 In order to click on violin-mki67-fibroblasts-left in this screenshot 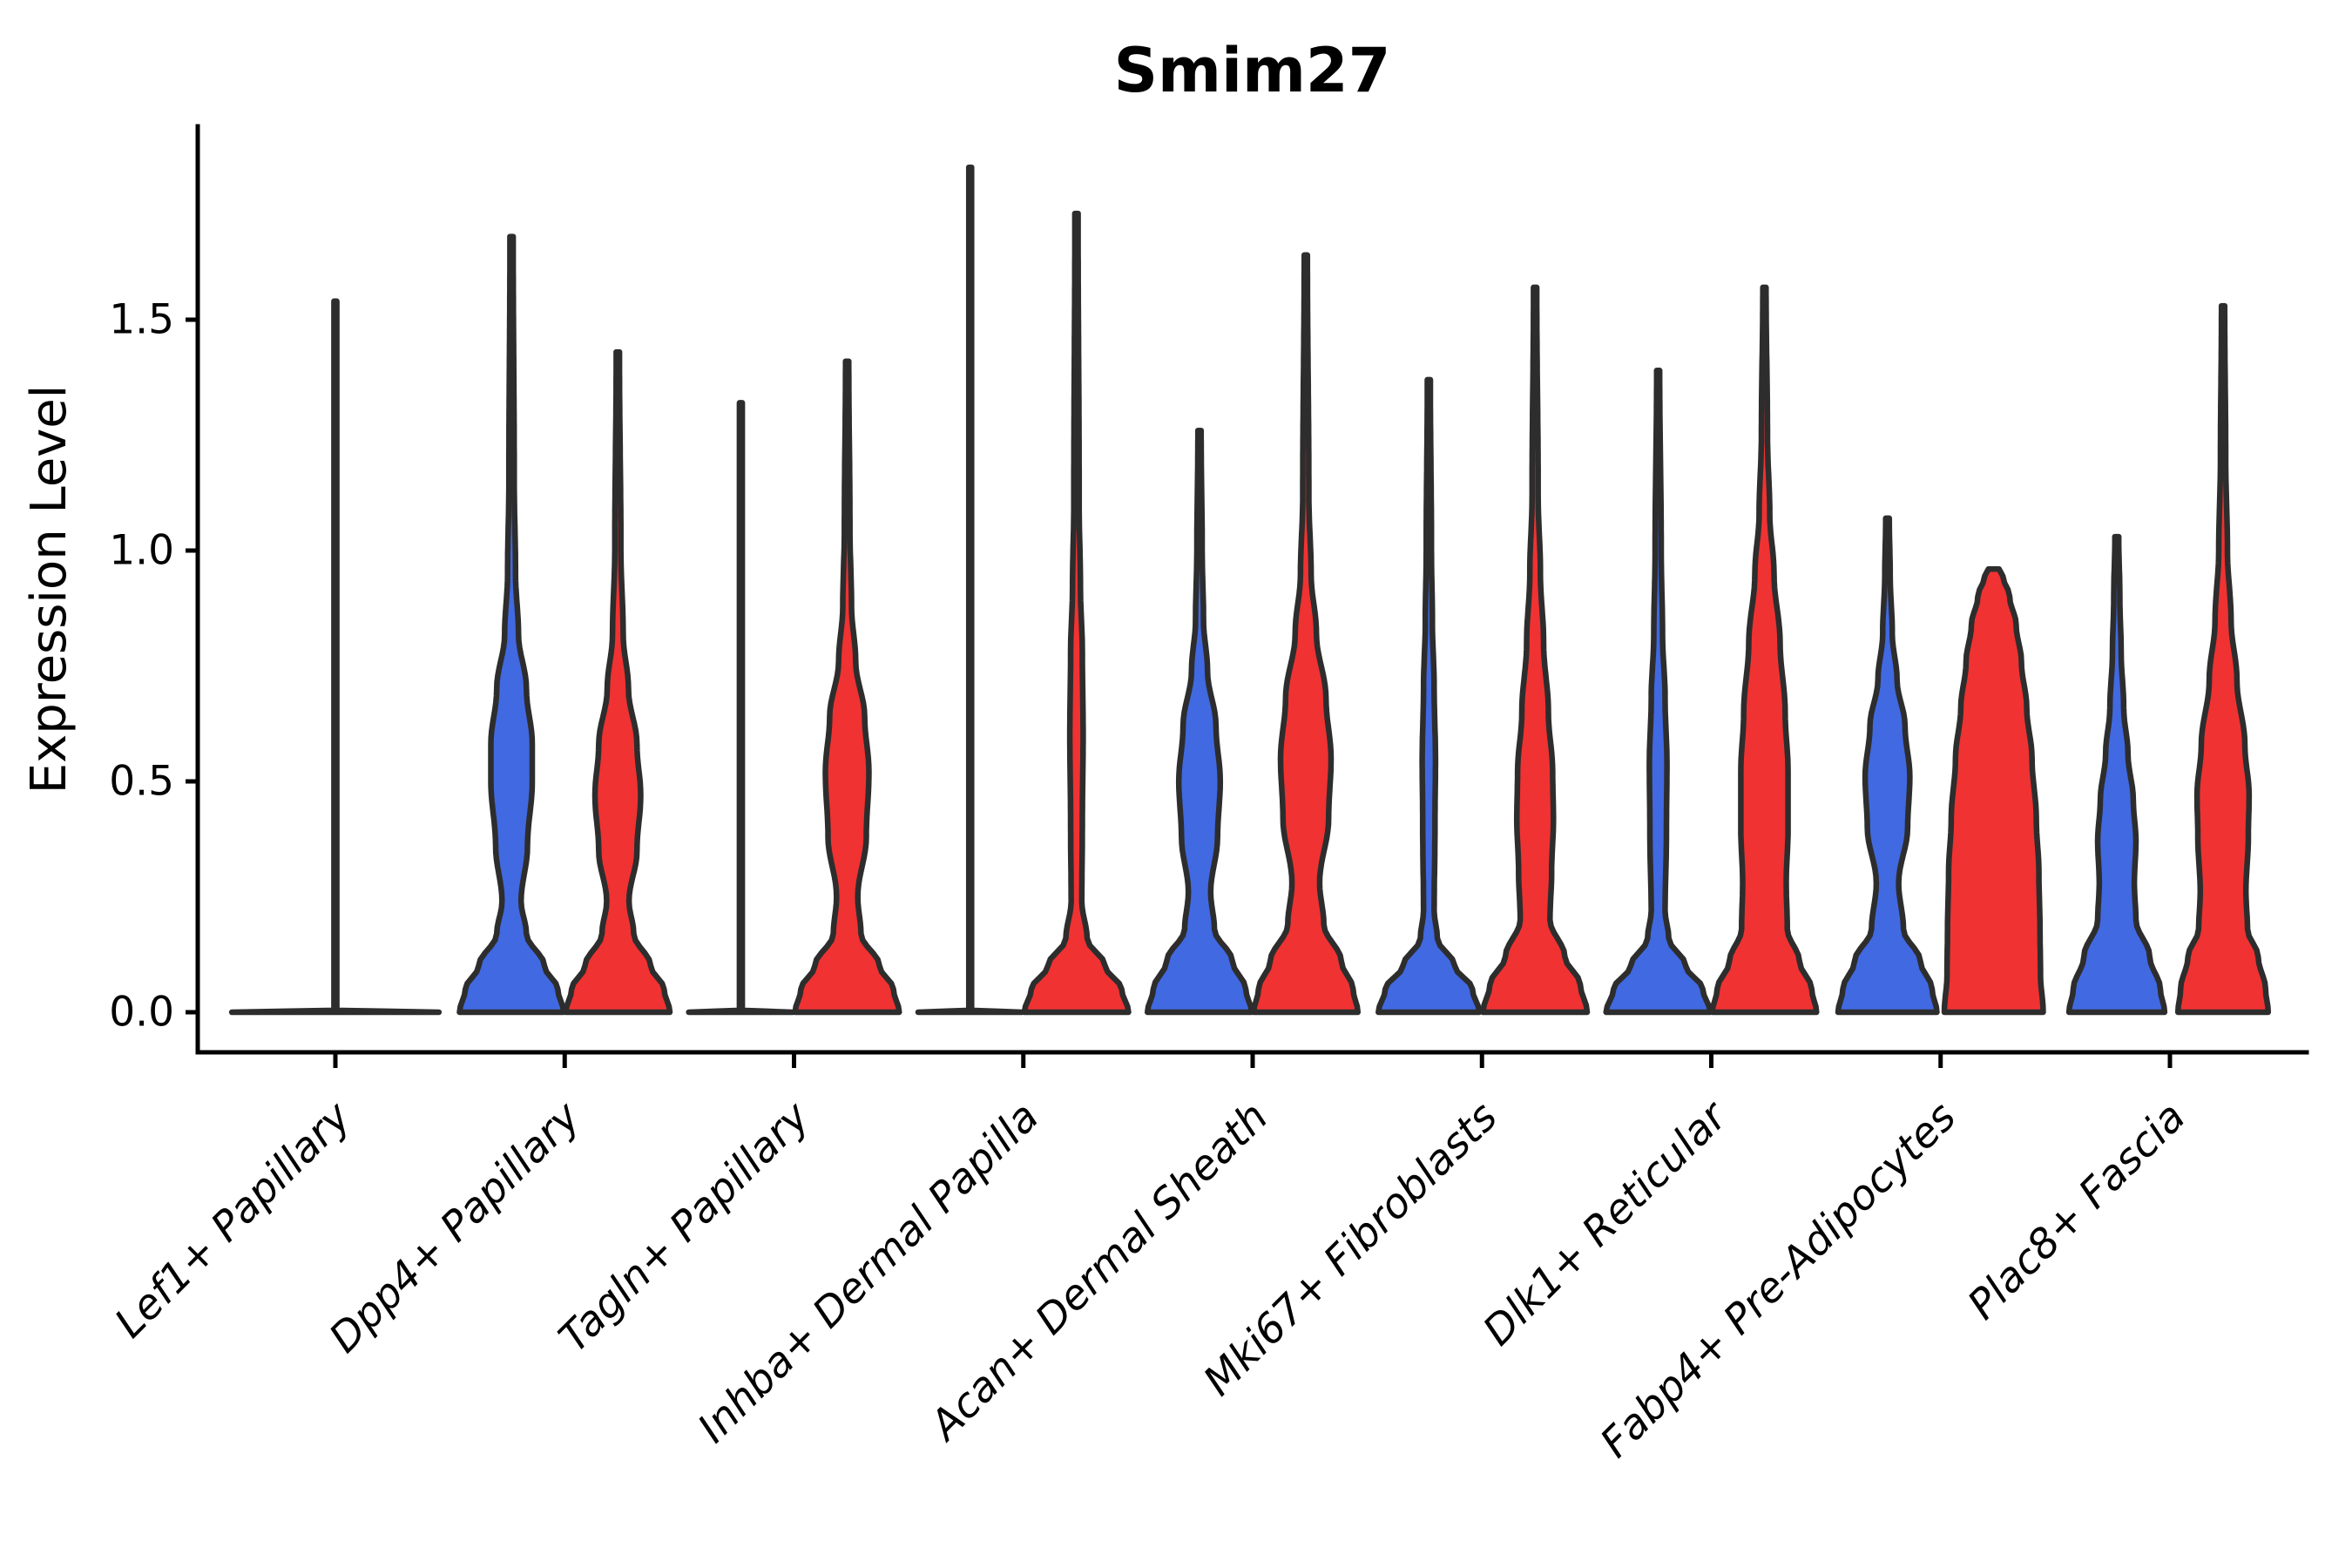, I will do `click(1429, 696)`.